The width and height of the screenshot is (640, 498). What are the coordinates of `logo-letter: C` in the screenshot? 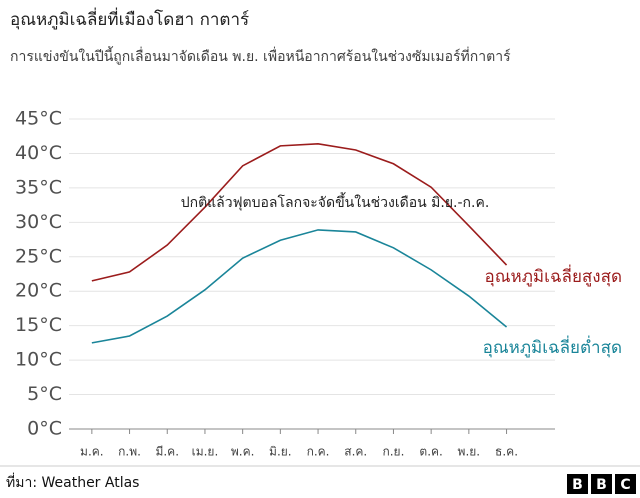 It's located at (625, 485).